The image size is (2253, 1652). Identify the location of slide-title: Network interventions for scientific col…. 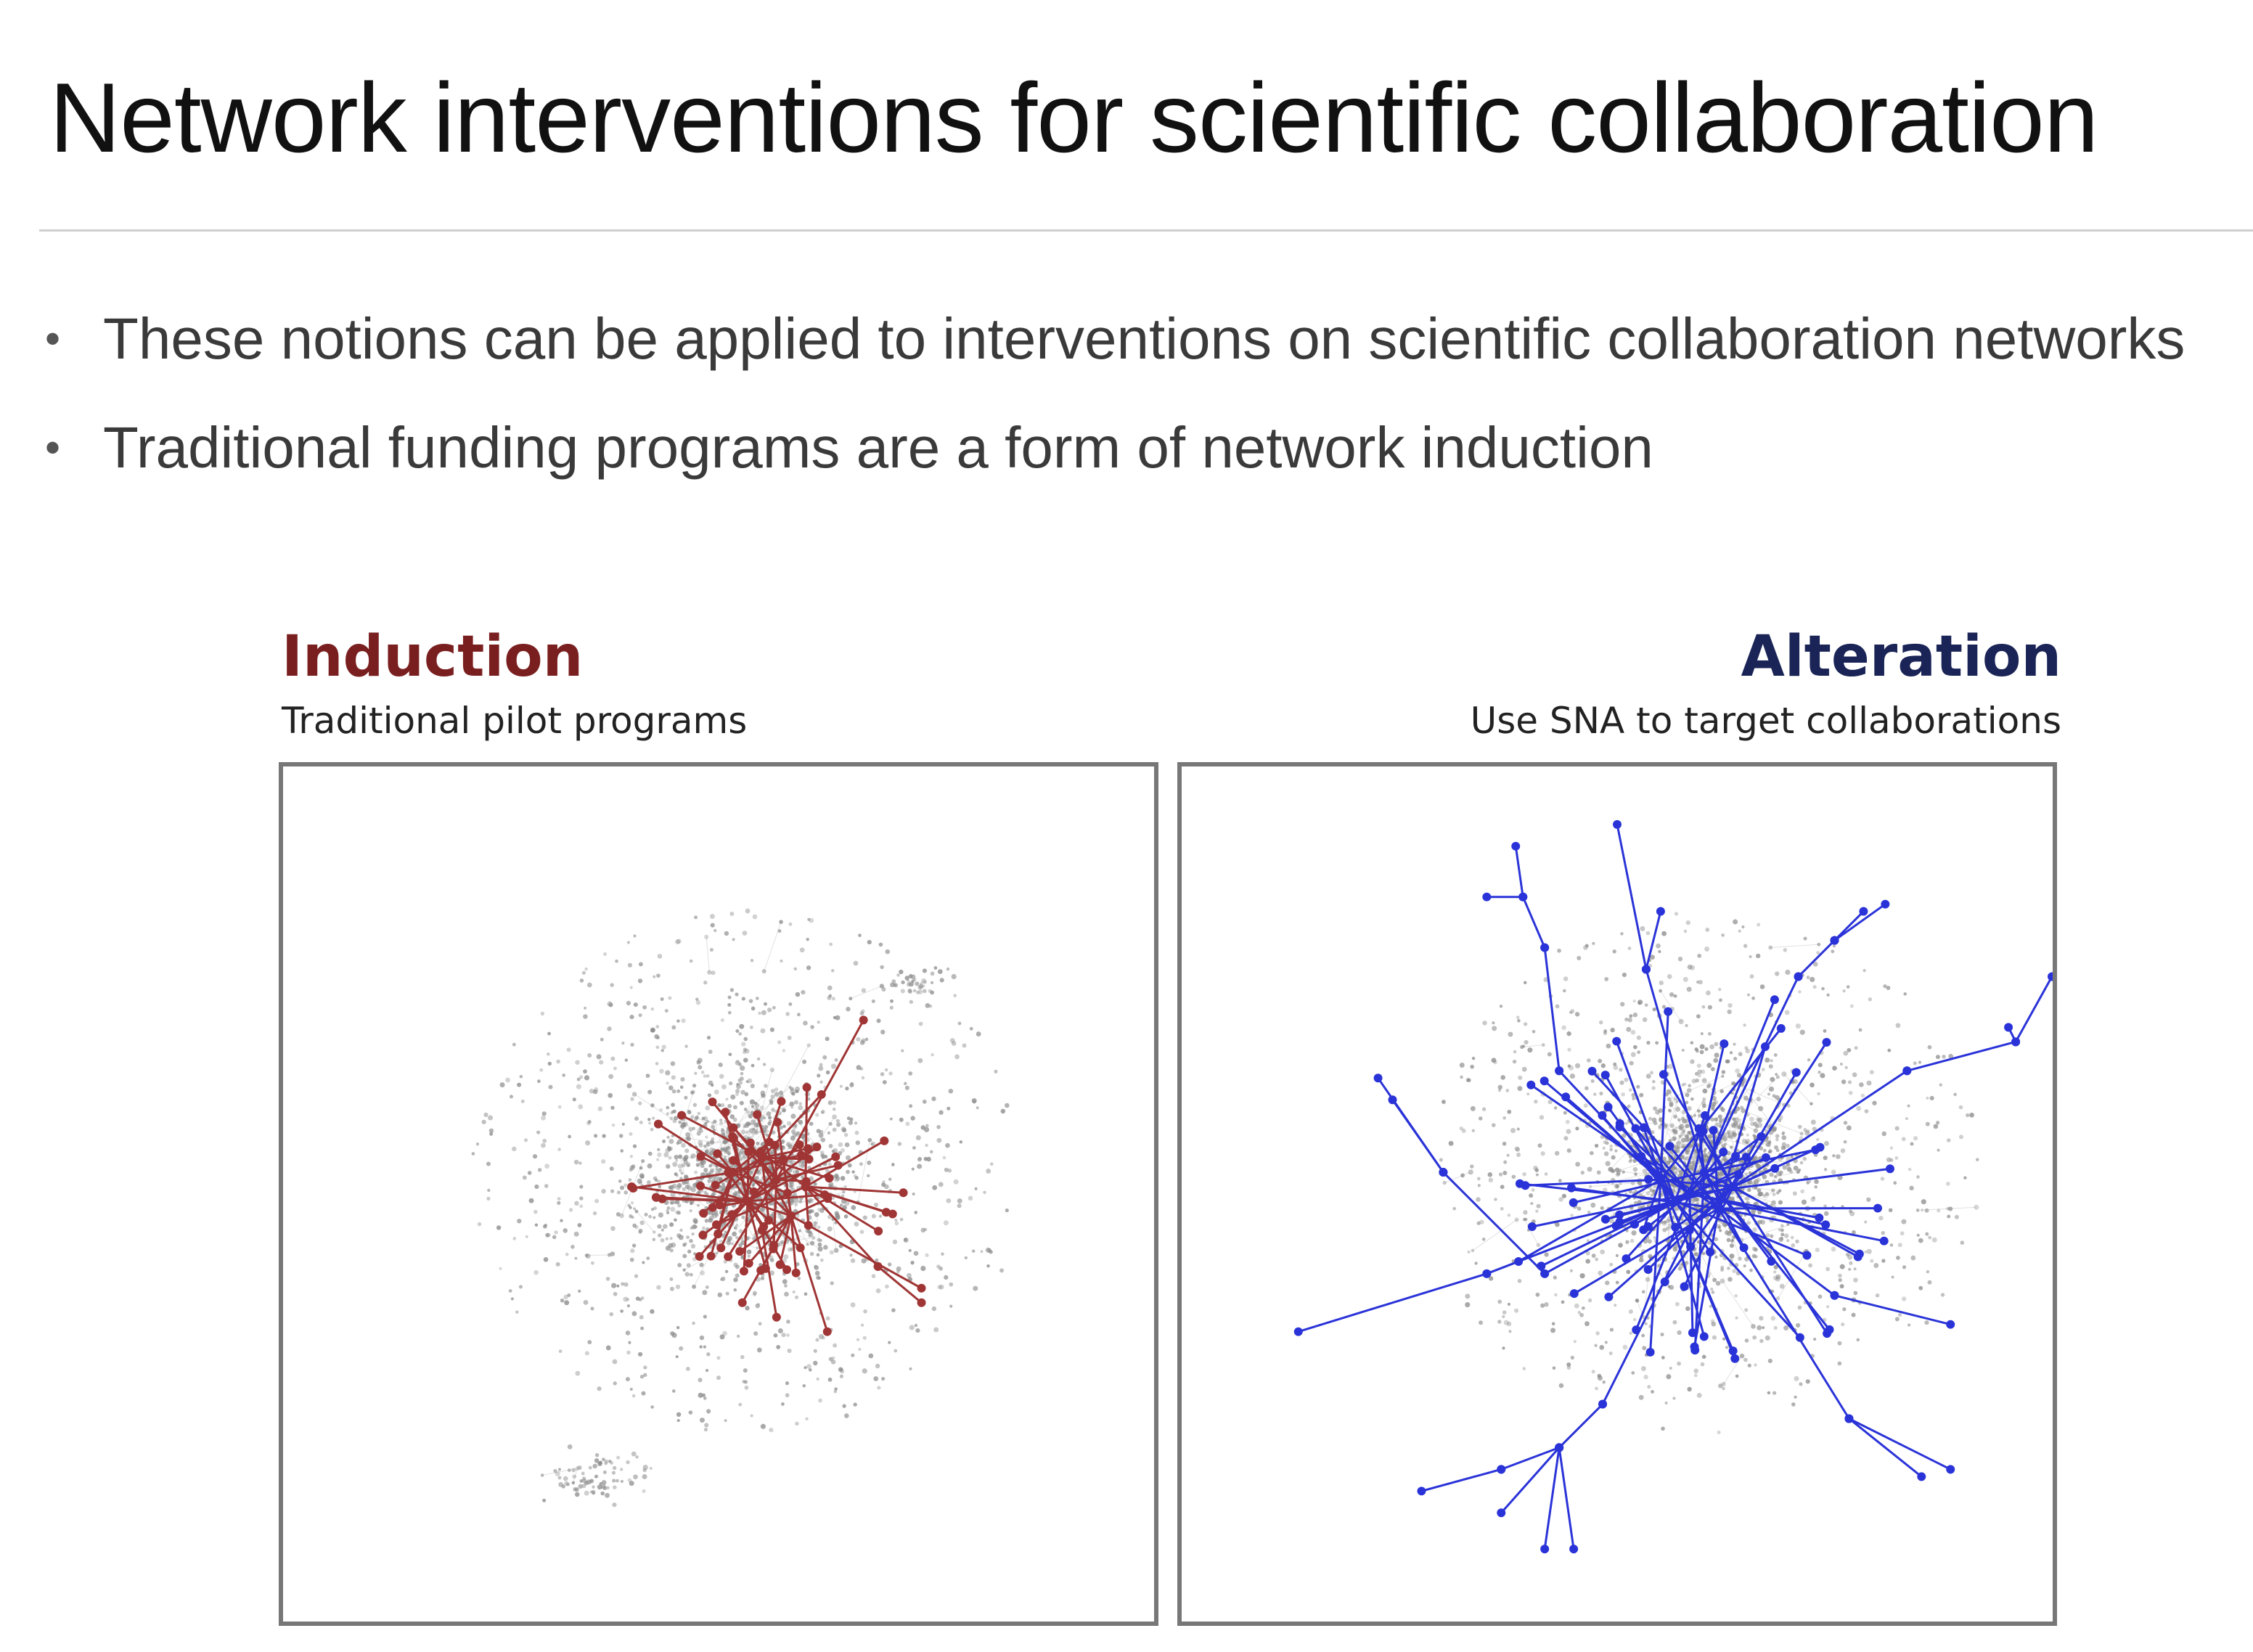
(1073, 117).